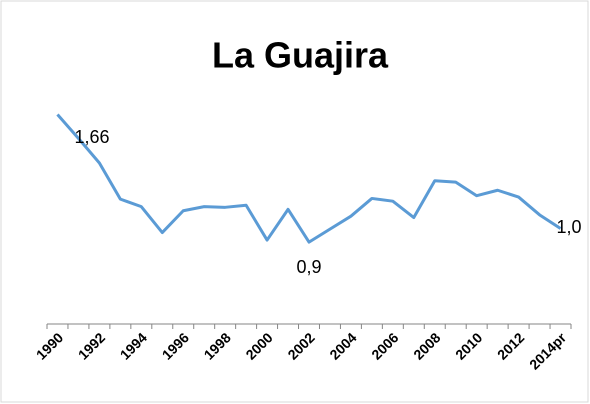  What do you see at coordinates (308, 267) in the screenshot?
I see `data-label: 0,9` at bounding box center [308, 267].